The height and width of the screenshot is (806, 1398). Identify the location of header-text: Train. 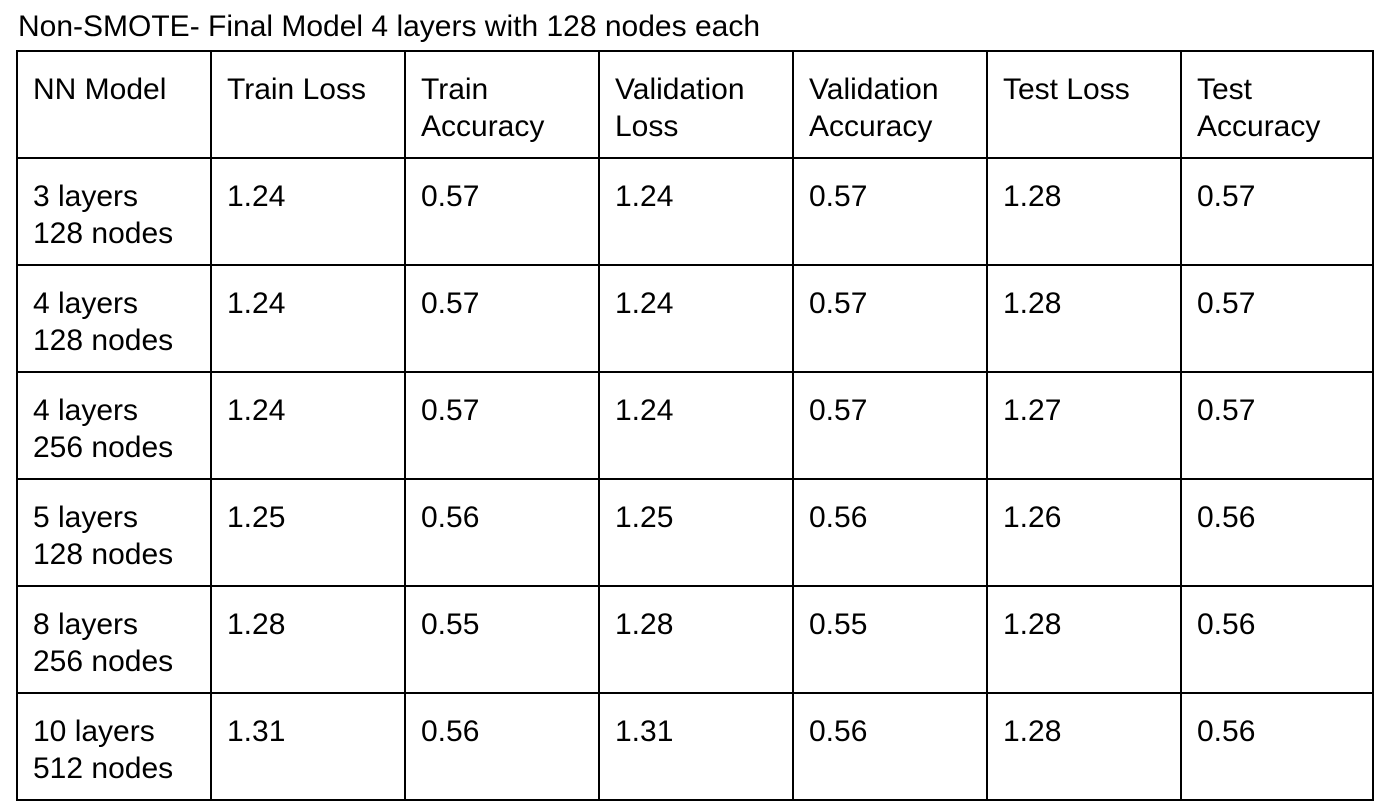
(455, 89).